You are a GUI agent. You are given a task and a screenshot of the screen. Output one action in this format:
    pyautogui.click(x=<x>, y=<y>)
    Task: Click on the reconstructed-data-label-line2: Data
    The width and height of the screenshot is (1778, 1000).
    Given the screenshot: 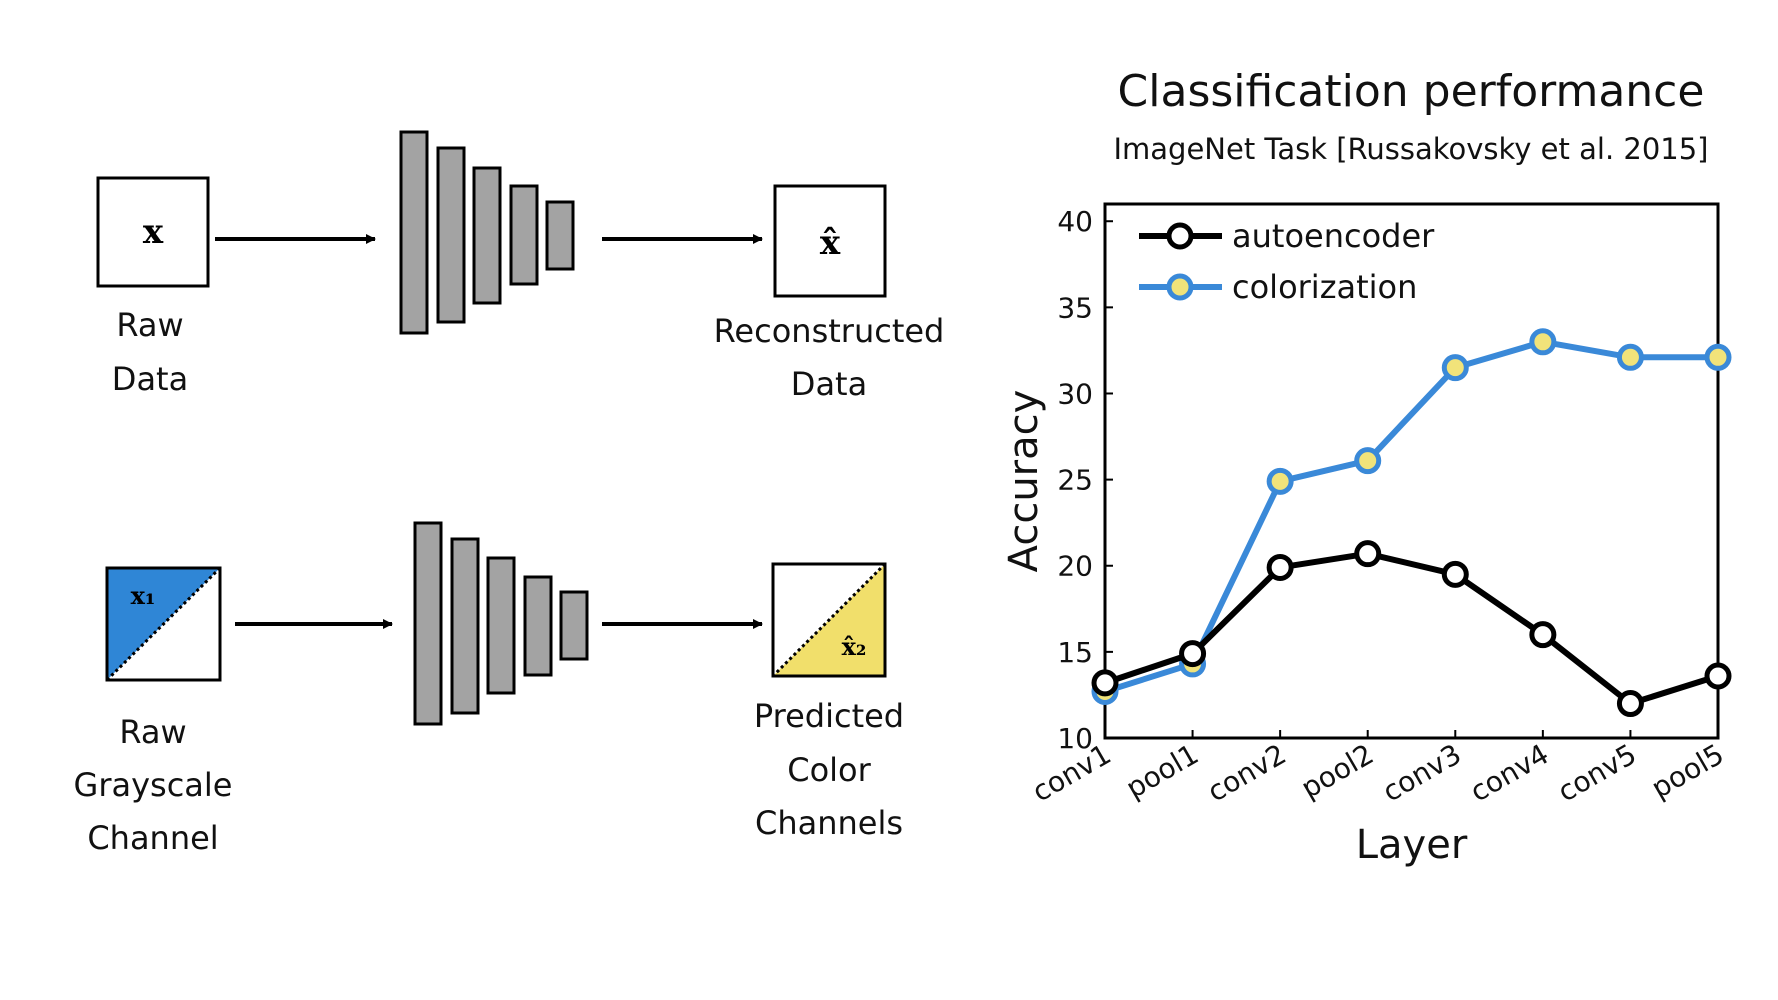 What is the action you would take?
    pyautogui.click(x=829, y=384)
    